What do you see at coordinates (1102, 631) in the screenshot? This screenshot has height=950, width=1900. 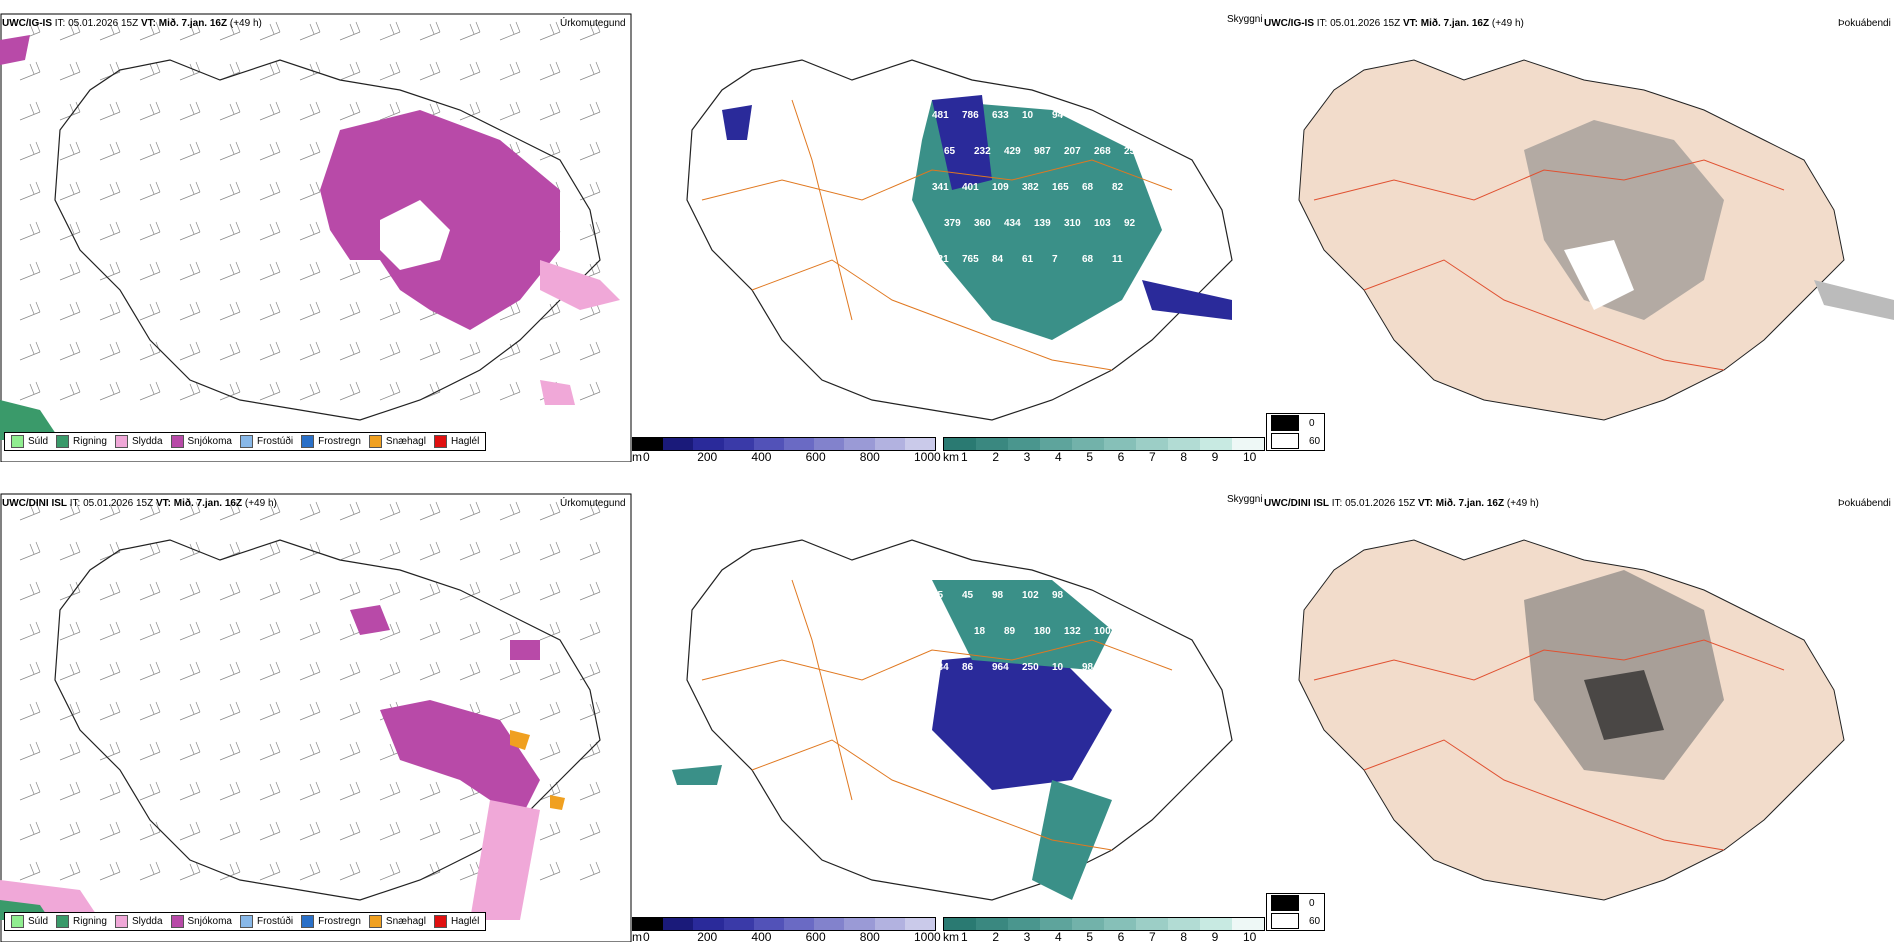 I see `visibility-value: 100` at bounding box center [1102, 631].